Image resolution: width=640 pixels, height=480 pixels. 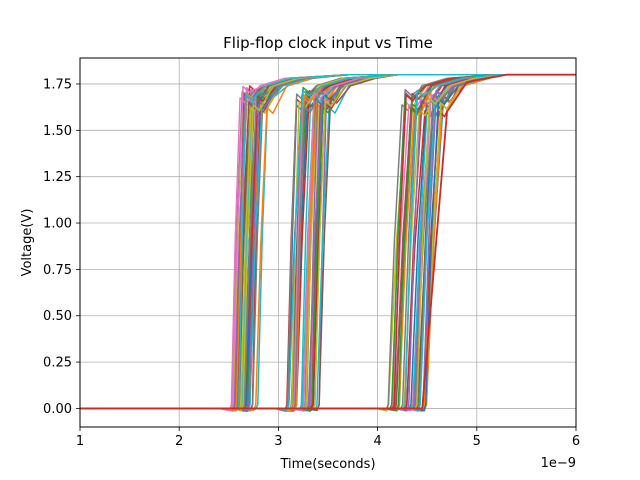 I want to click on y-tick-label: 0.75, so click(x=57, y=270).